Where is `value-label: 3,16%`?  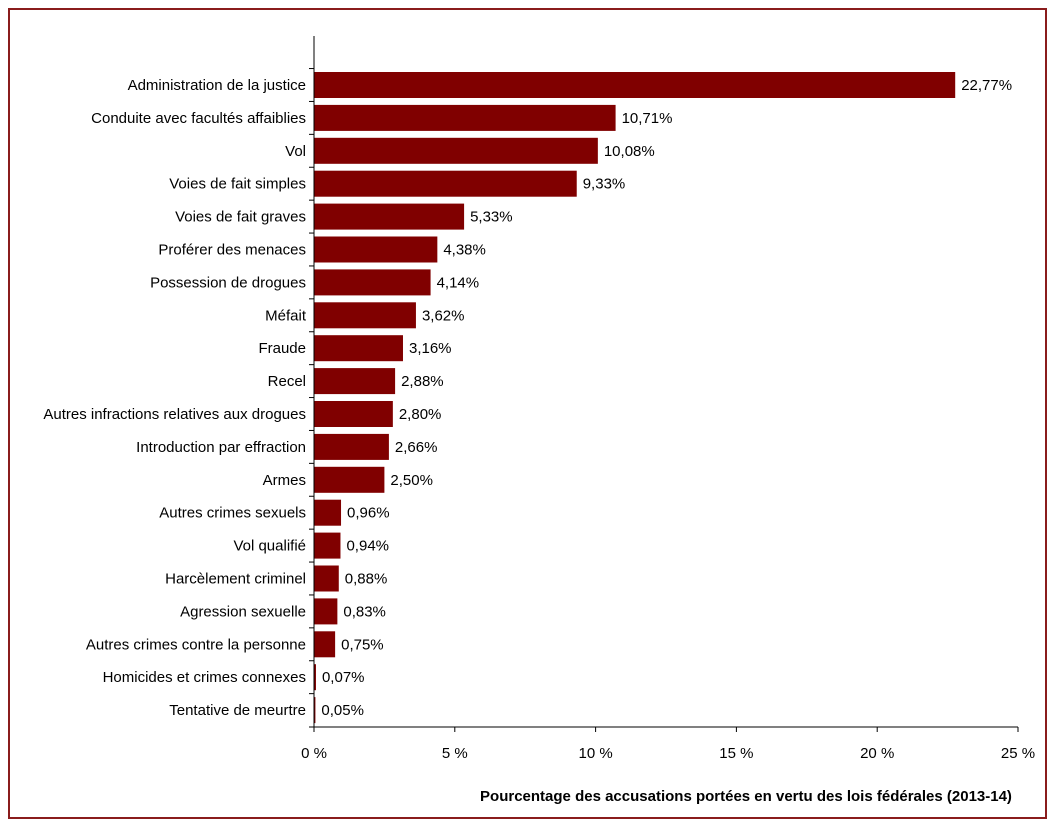 value-label: 3,16% is located at coordinates (430, 348).